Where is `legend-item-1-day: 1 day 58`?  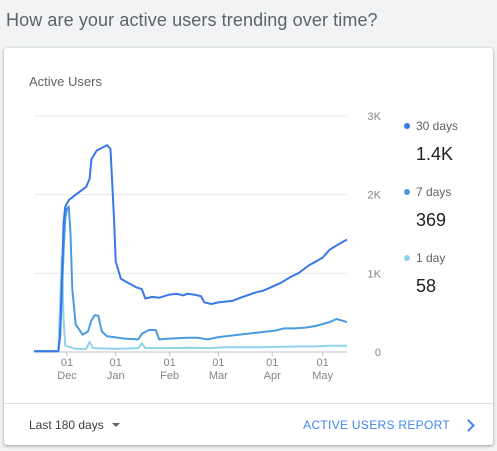 legend-item-1-day: 1 day 58 is located at coordinates (446, 283).